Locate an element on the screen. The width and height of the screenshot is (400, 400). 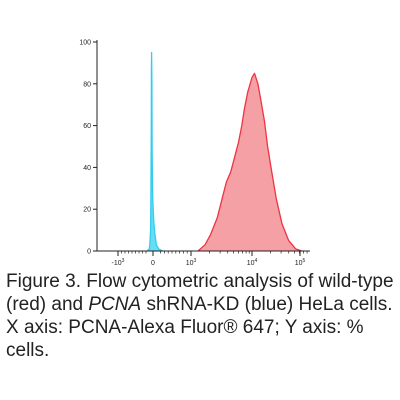
y-tick-label-3: 60 is located at coordinates (87, 126).